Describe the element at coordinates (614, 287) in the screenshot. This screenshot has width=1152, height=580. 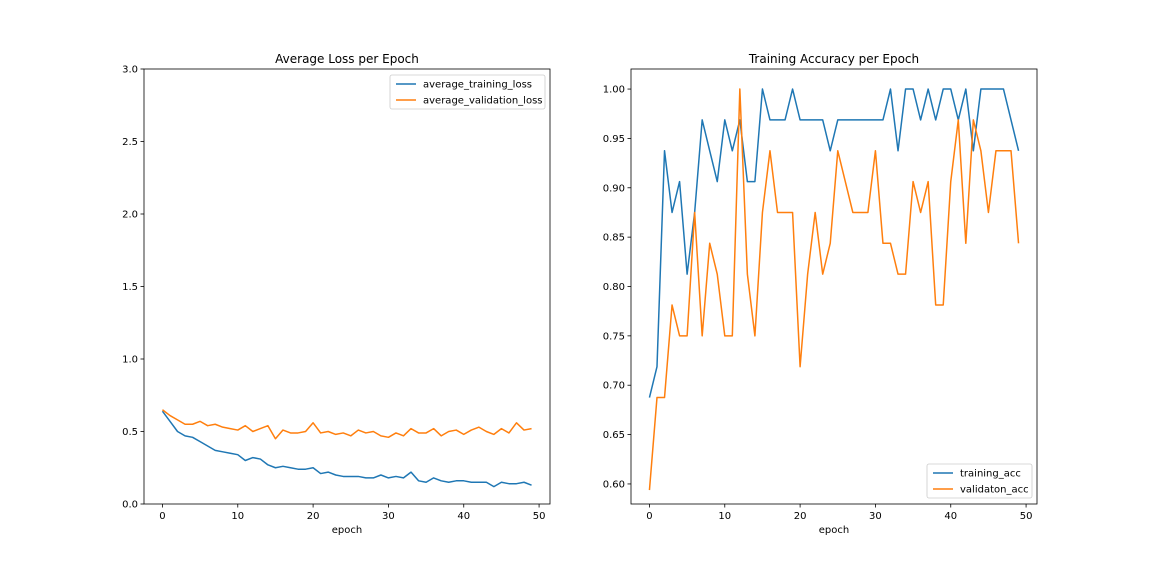
I see `y-tick-label: 0.80` at that location.